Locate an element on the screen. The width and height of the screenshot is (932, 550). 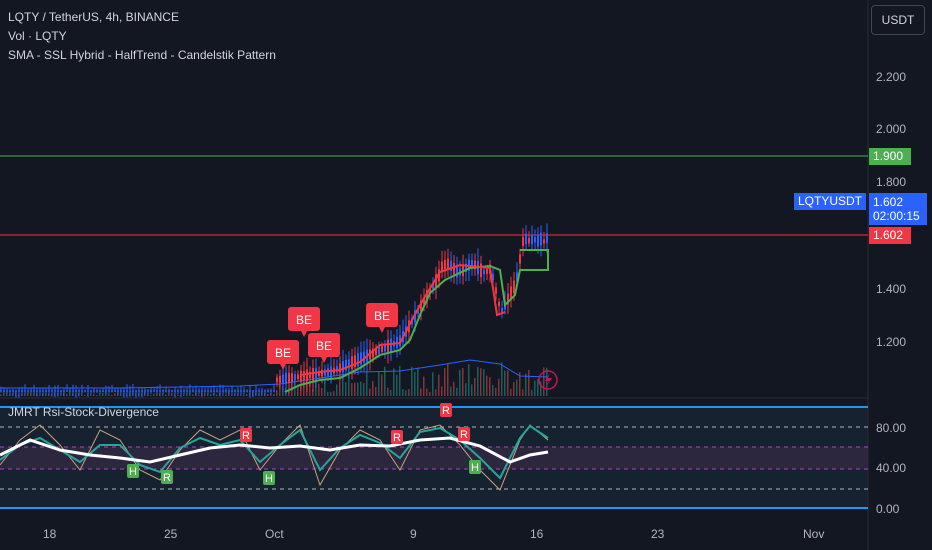
volume-legend: Vol · LQTY is located at coordinates (37, 36).